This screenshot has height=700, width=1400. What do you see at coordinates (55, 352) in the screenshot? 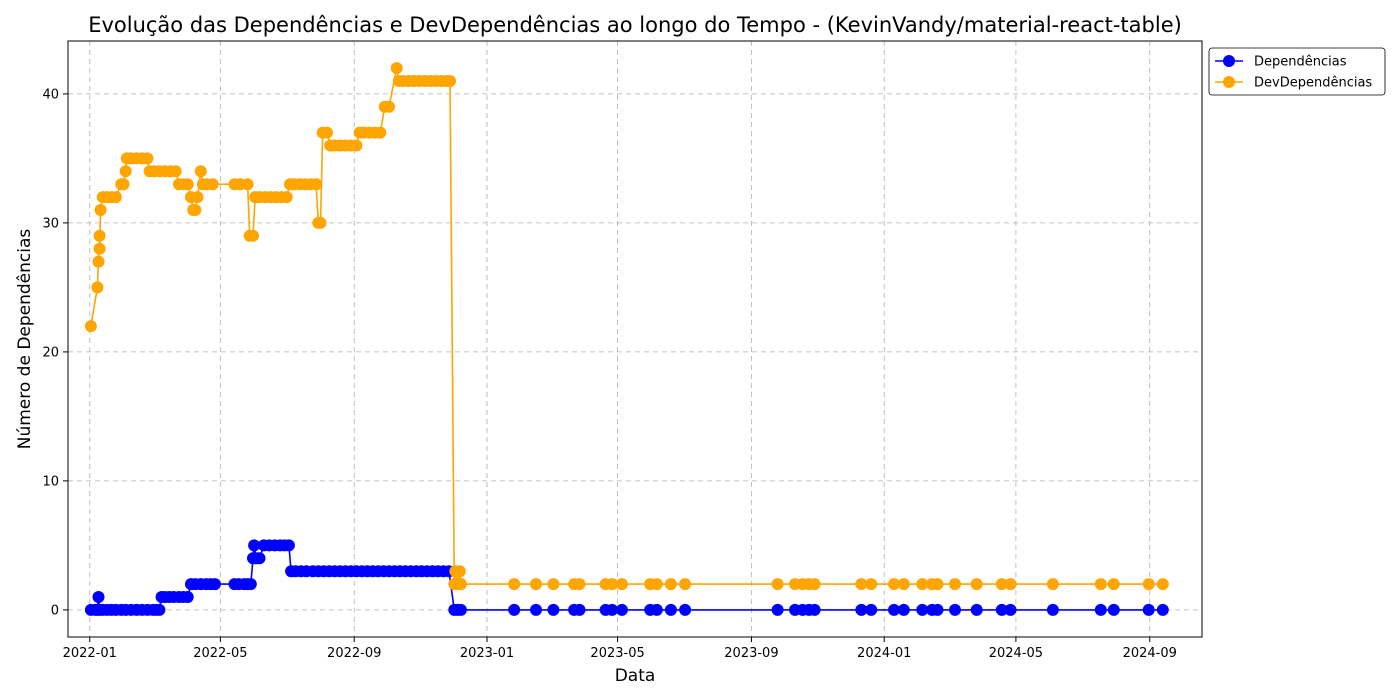
I see `y-axis-ticks: 0 10 20 30 40` at bounding box center [55, 352].